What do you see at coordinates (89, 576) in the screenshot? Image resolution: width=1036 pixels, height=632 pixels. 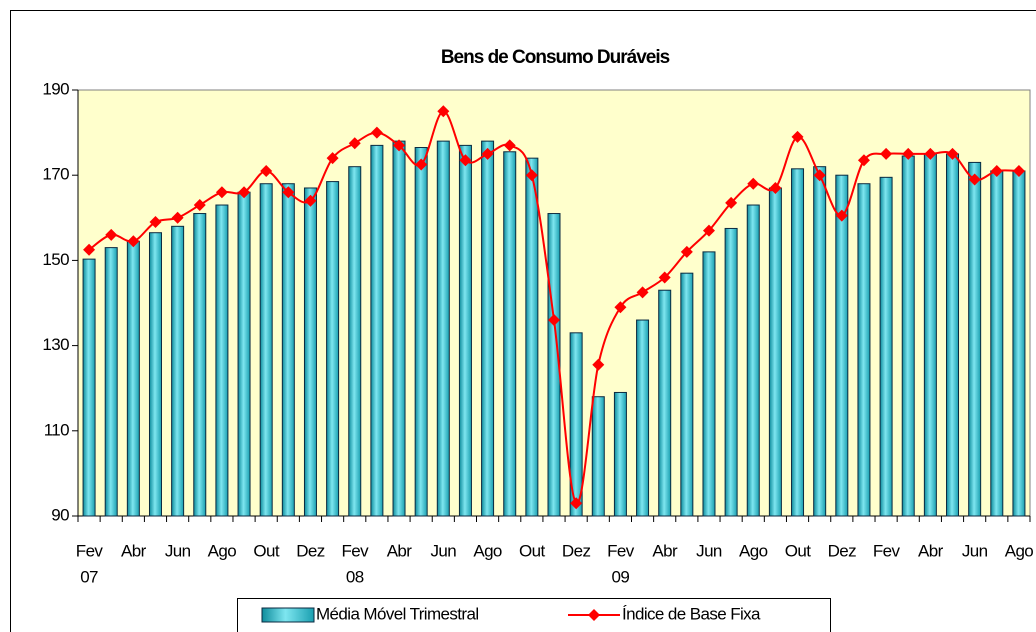 I see `x-year-label: 07` at bounding box center [89, 576].